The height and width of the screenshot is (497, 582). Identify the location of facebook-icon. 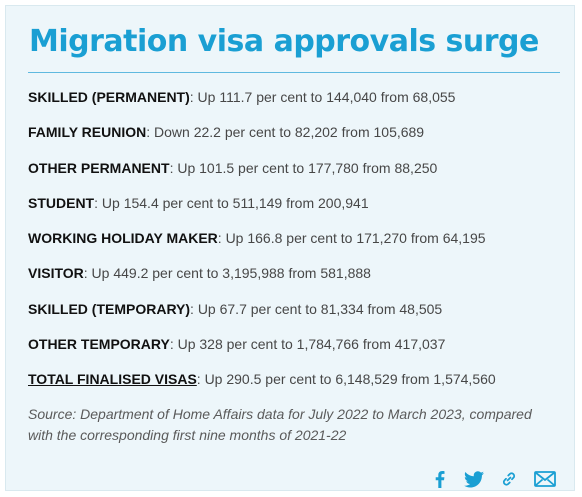
(440, 479).